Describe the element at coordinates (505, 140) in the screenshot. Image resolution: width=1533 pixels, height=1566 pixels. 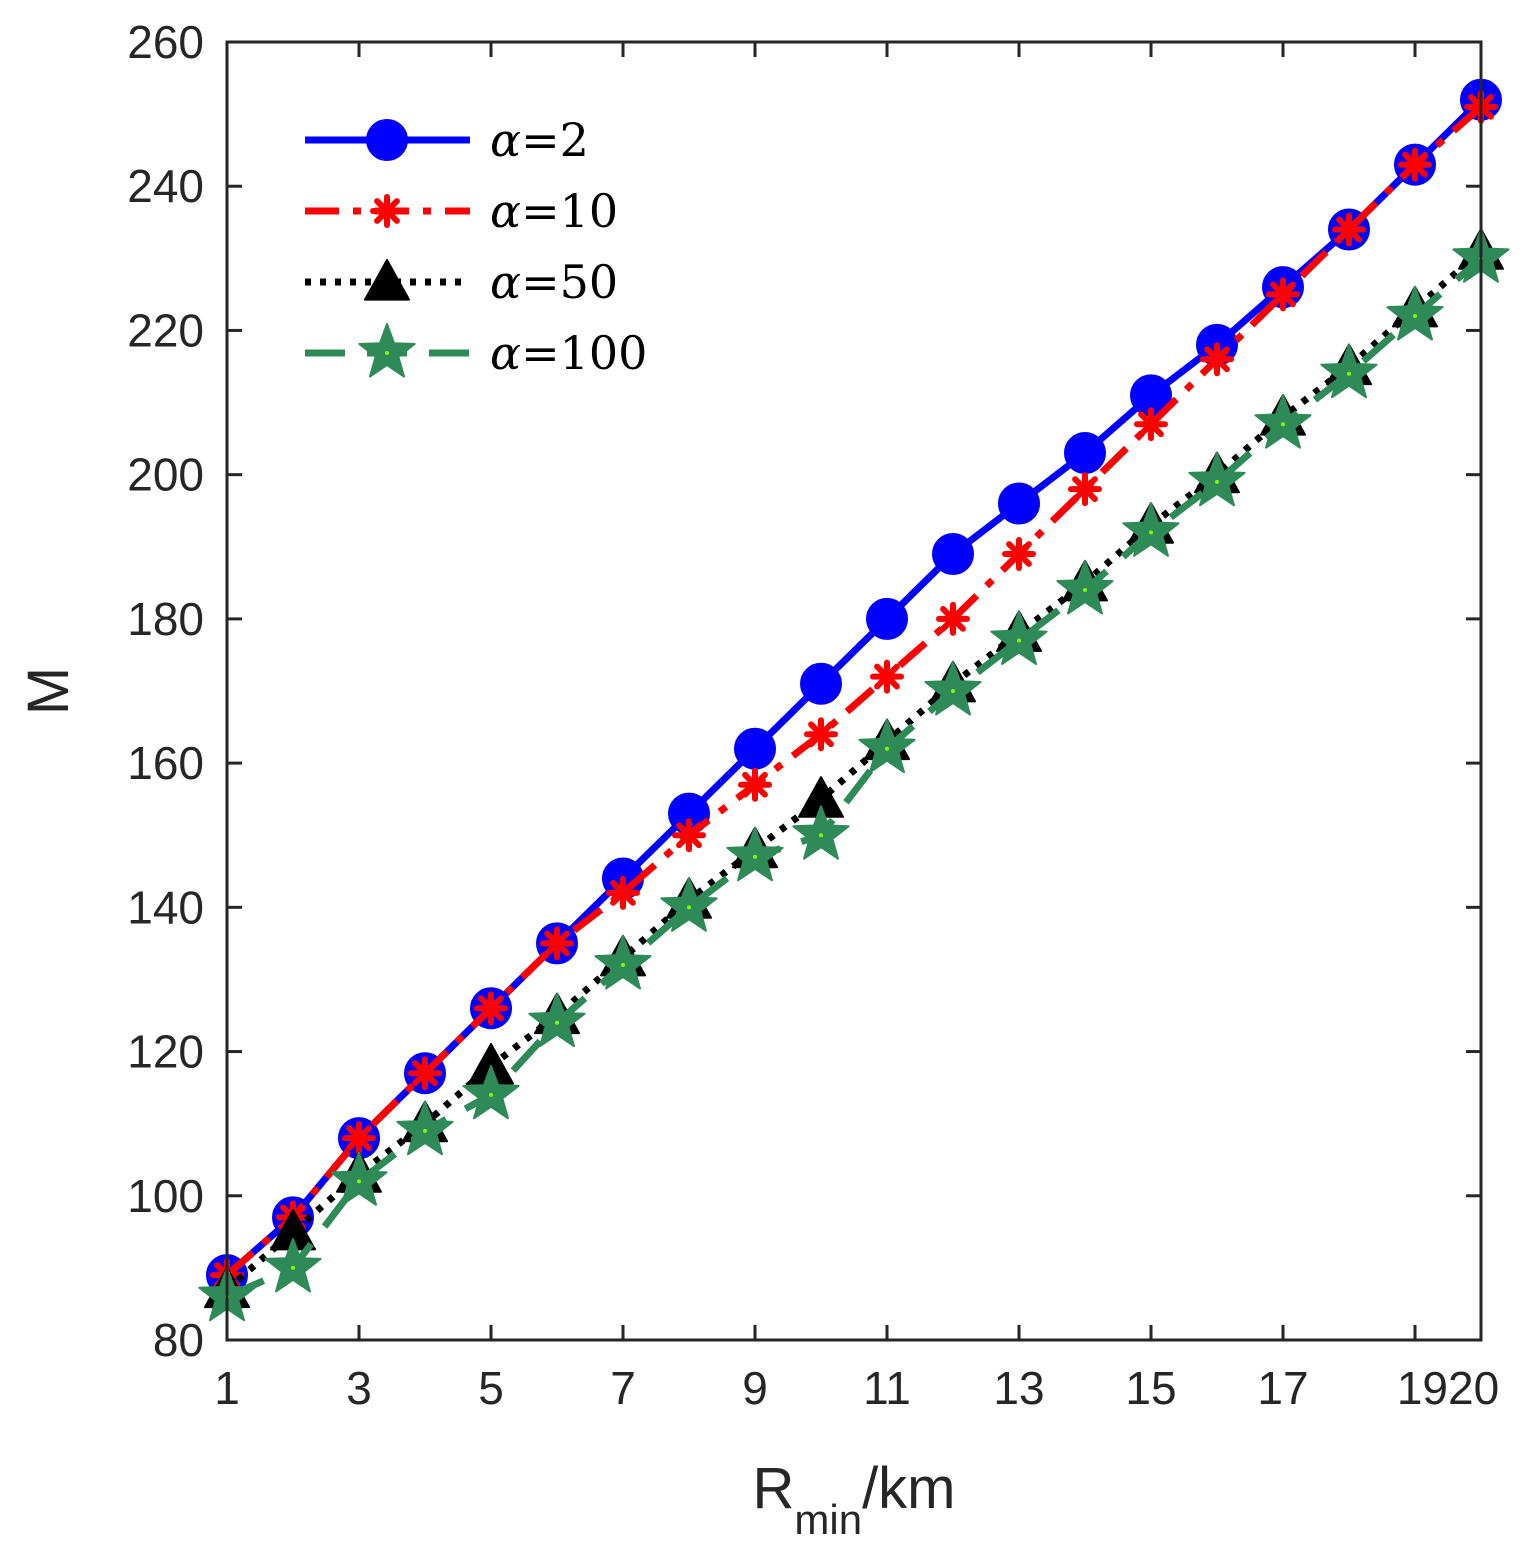
I see `legend-label-symbol-0: α` at that location.